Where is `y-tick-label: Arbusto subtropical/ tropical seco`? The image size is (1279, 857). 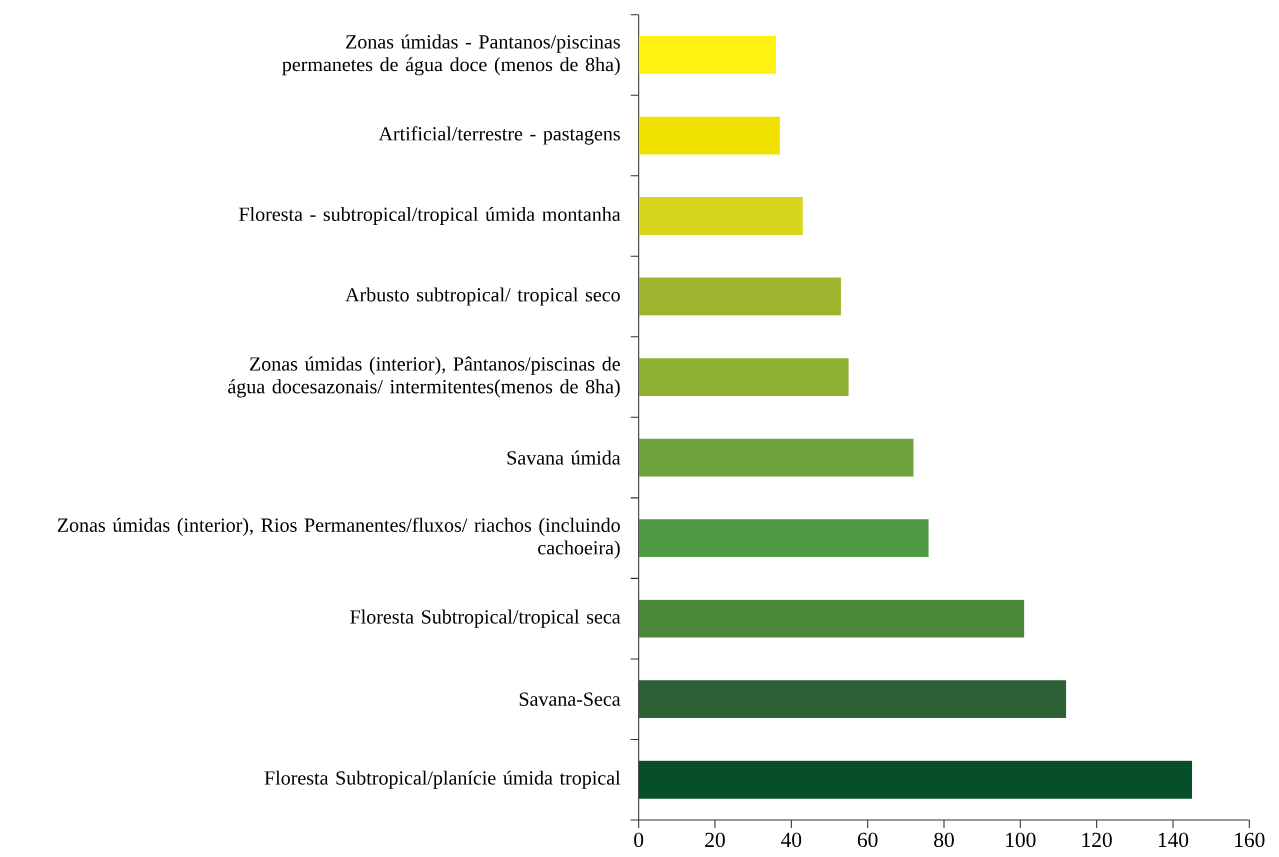 y-tick-label: Arbusto subtropical/ tropical seco is located at coordinates (482, 296).